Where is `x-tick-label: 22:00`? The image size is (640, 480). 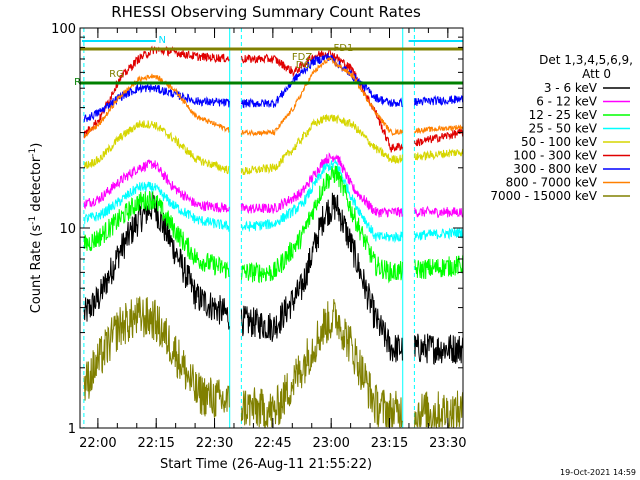 x-tick-label: 22:00 is located at coordinates (97, 443).